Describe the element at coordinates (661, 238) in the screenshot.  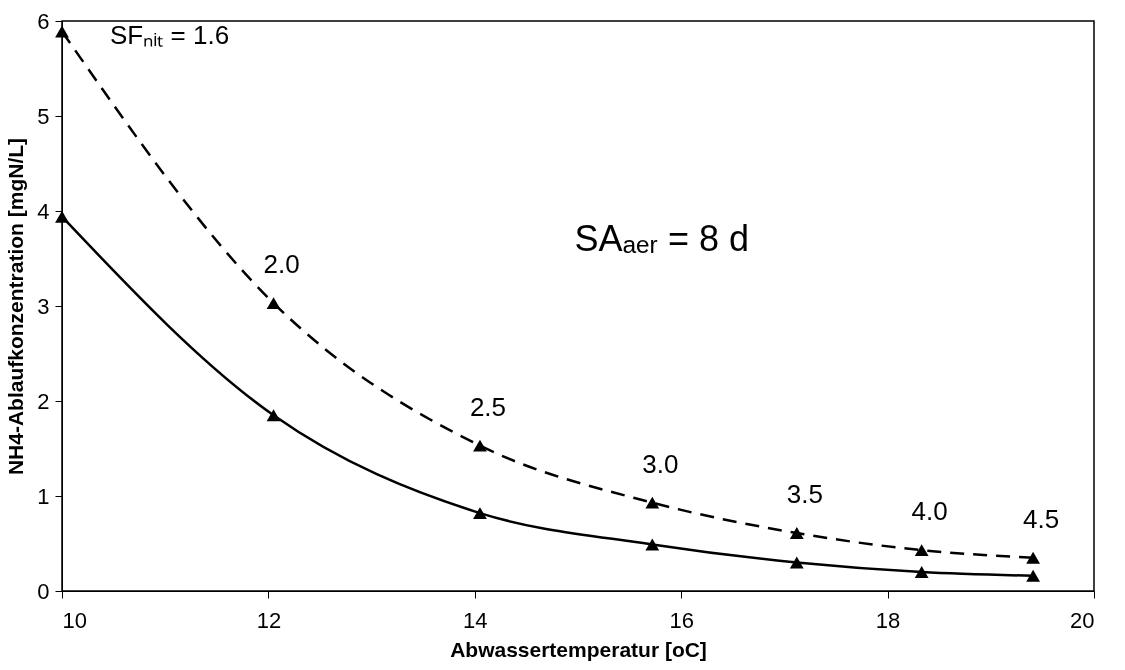
I see `annotation: SAₐₑᵣ = 8 d` at that location.